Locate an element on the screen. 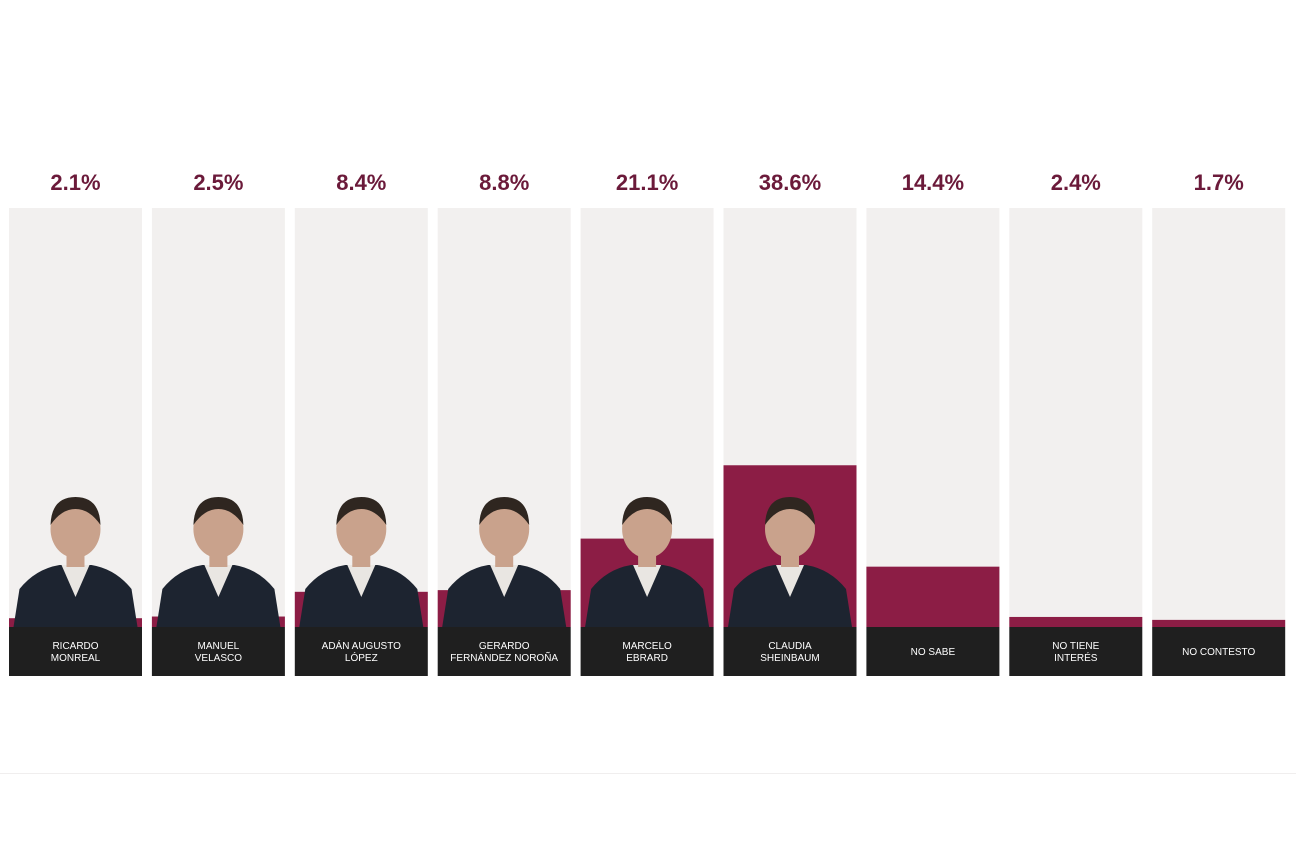  category-label: NO CONTESTO is located at coordinates (1218, 652).